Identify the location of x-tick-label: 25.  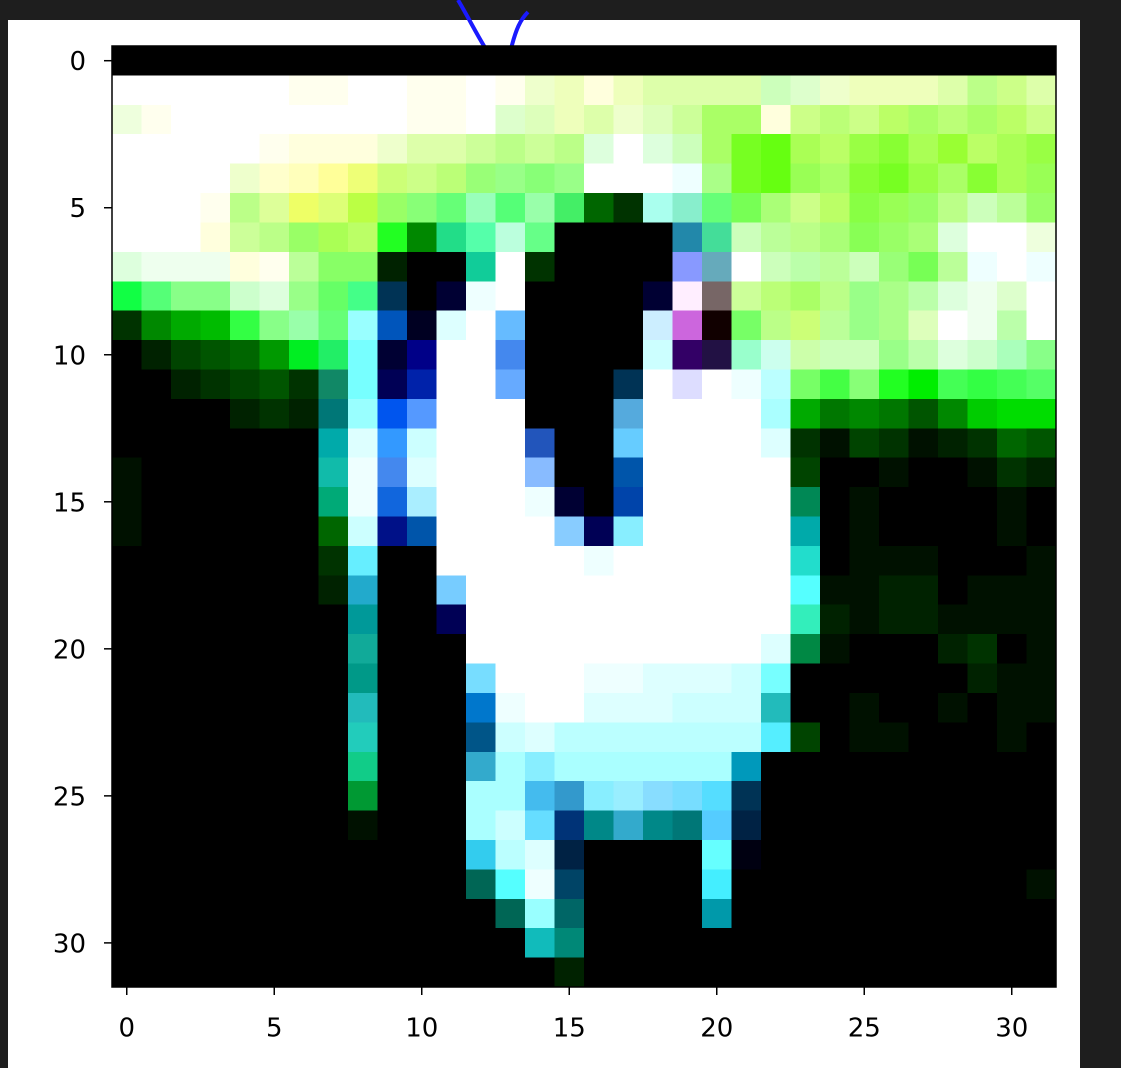
(864, 1029).